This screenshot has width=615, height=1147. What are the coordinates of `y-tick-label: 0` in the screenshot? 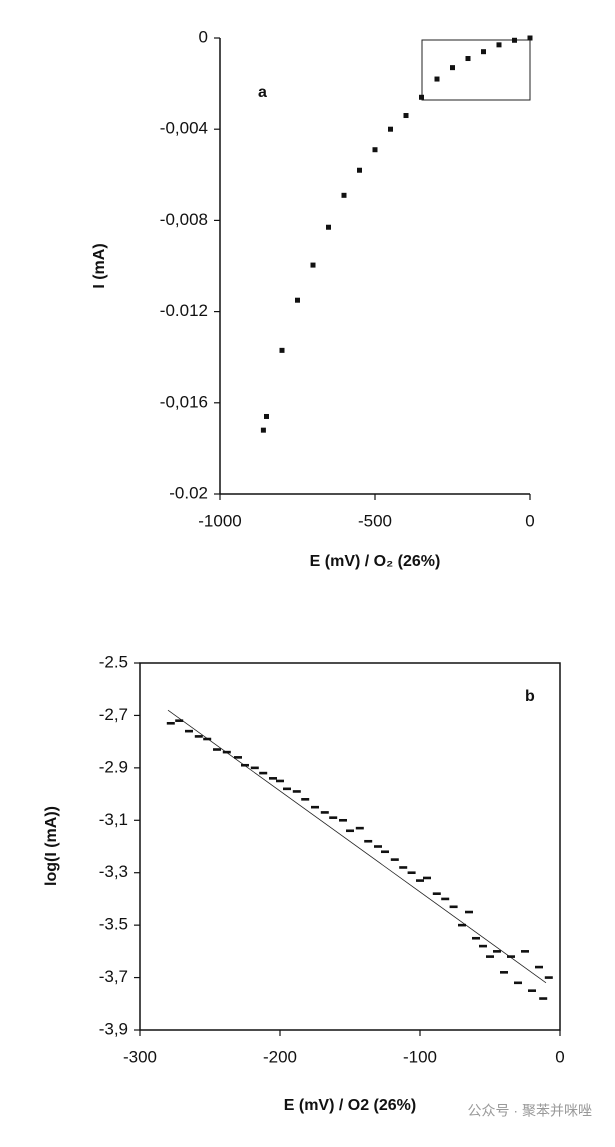 It's located at (203, 36).